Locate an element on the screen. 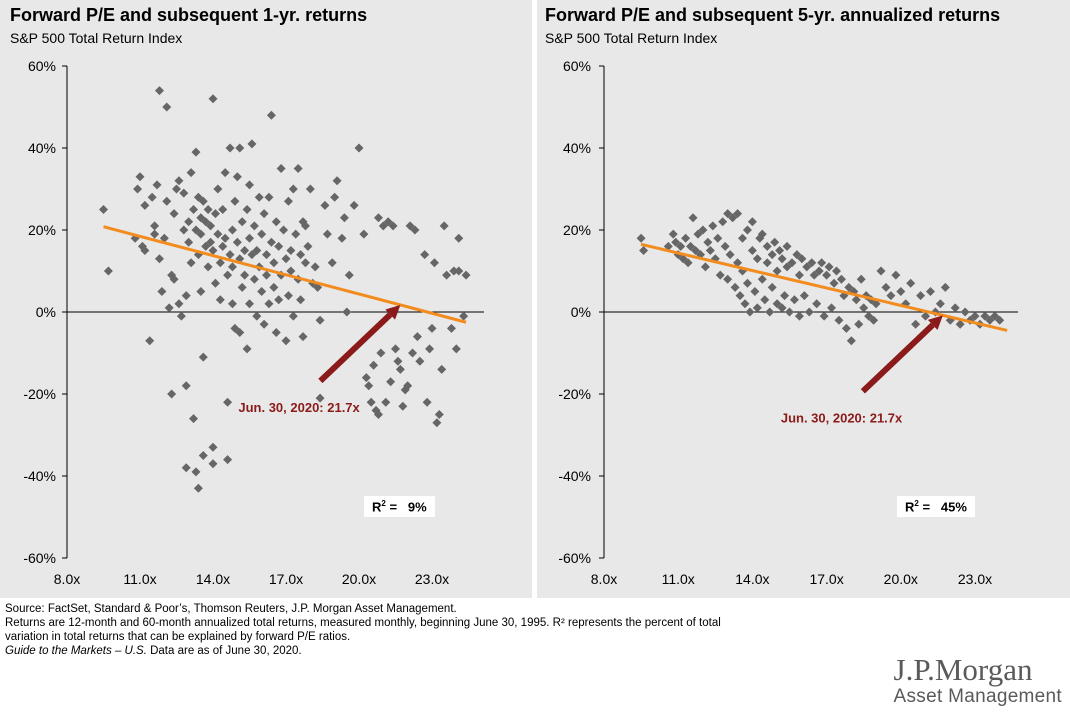 Image resolution: width=1070 pixels, height=722 pixels. logo-wordmark: J.P.Morgan is located at coordinates (963, 669).